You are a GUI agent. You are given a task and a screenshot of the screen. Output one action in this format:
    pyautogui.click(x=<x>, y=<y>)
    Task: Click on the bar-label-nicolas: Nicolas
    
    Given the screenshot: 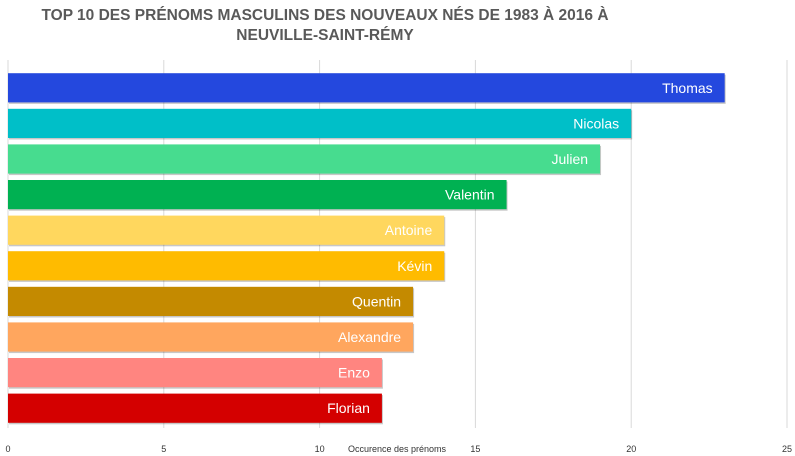 What is the action you would take?
    pyautogui.click(x=596, y=123)
    